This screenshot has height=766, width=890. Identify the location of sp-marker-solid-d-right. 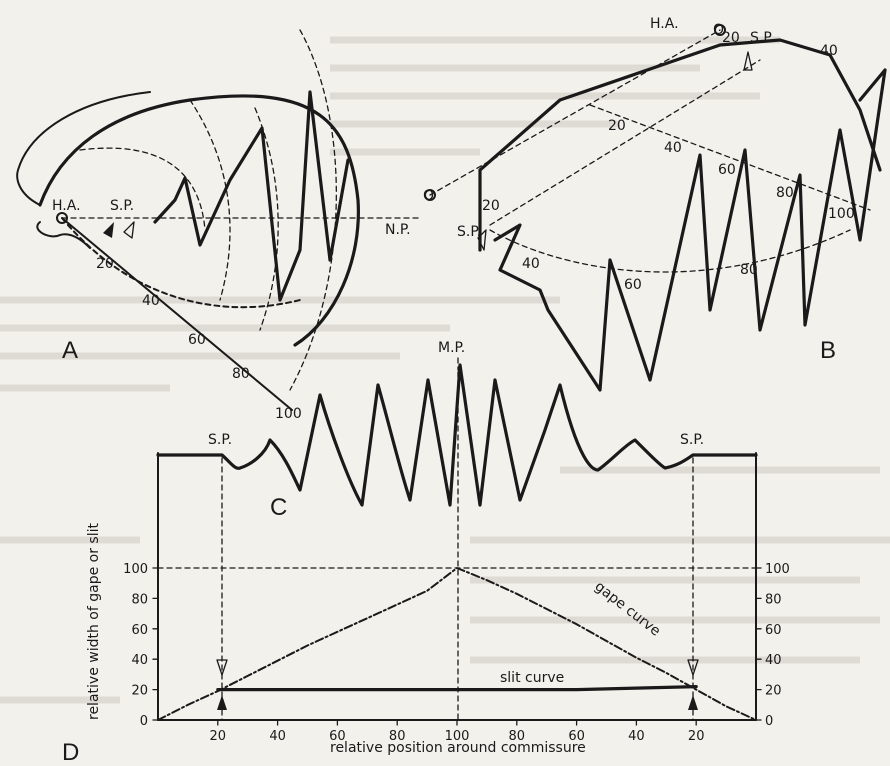
(693, 702).